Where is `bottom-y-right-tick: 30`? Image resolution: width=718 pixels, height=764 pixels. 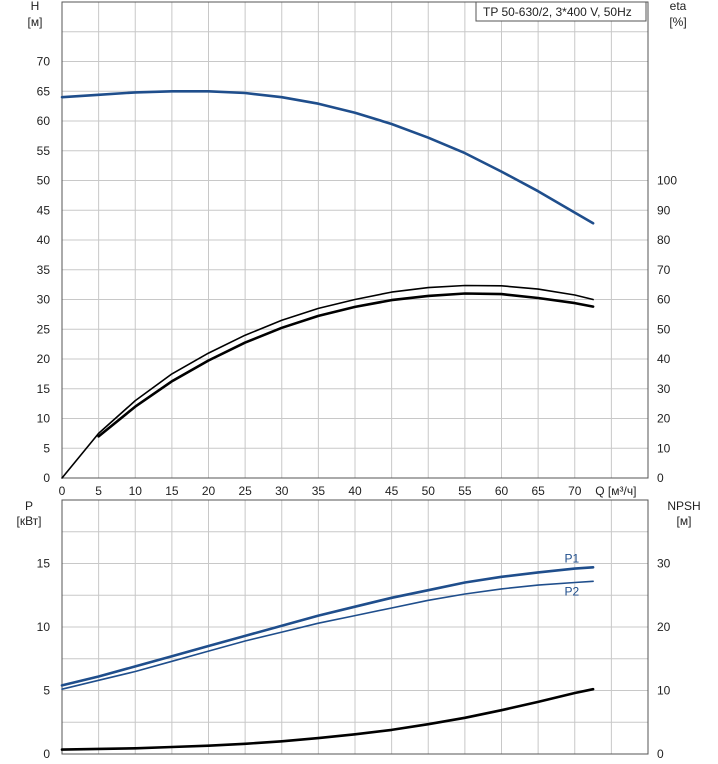 bottom-y-right-tick: 30 is located at coordinates (664, 564).